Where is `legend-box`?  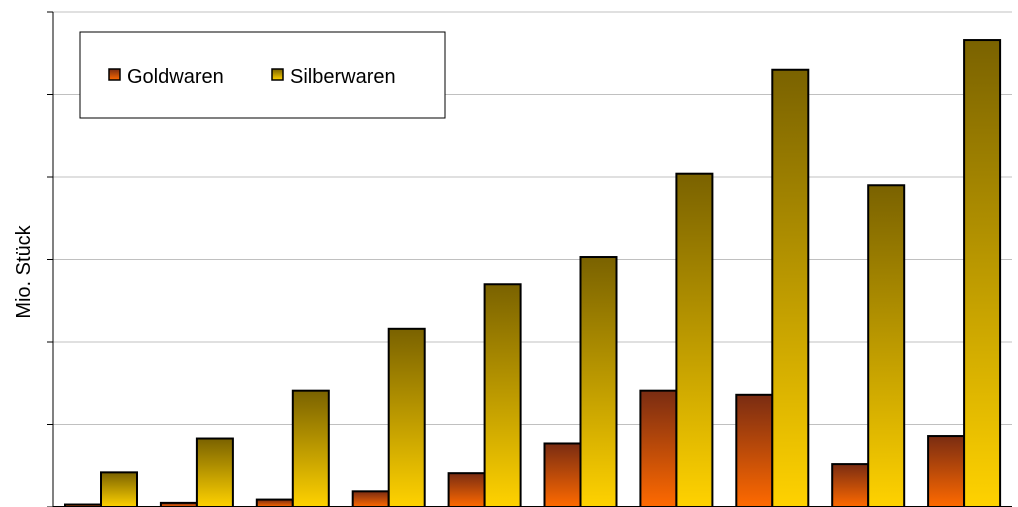
legend-box is located at coordinates (262, 75).